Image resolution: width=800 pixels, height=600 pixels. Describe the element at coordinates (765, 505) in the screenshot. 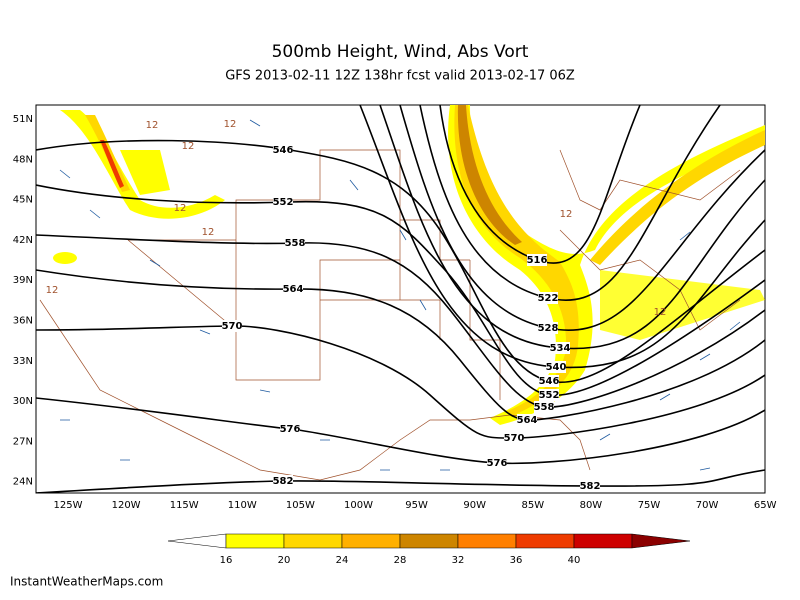

I see `lon-label: 65W` at that location.